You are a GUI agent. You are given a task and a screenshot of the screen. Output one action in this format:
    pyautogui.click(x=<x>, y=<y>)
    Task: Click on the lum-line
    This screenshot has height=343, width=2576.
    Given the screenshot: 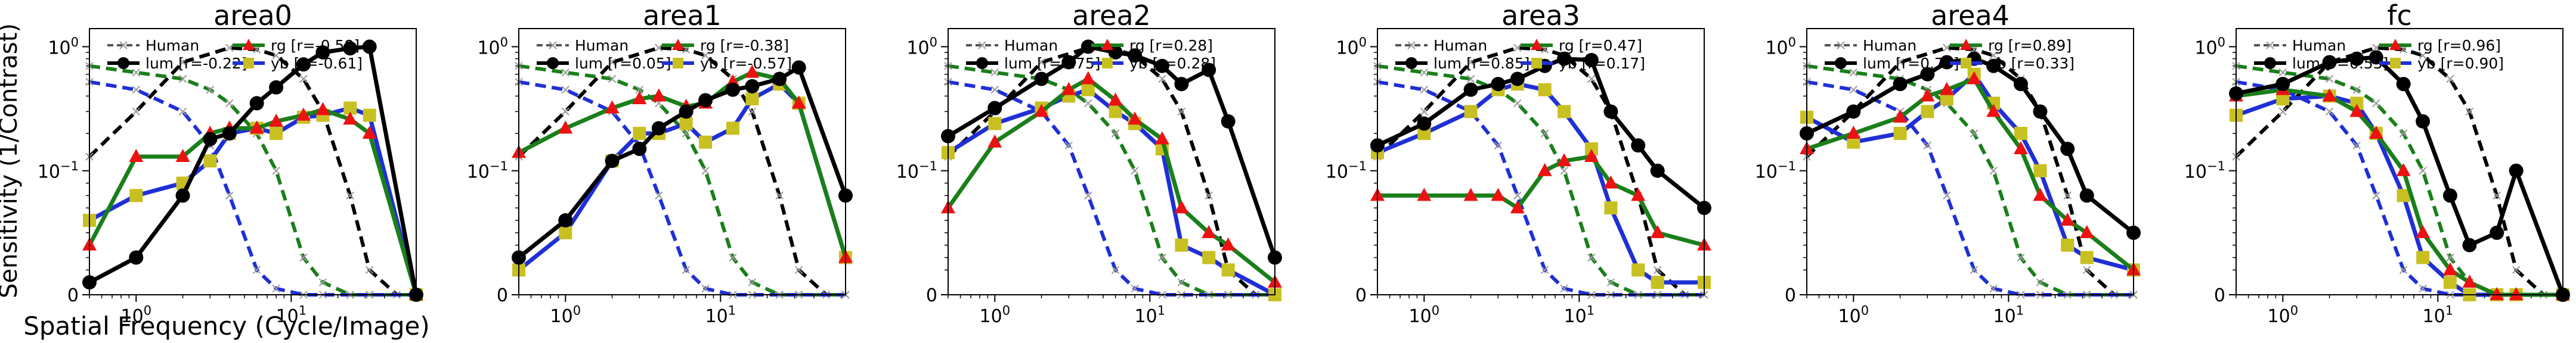 What is the action you would take?
    pyautogui.click(x=1112, y=151)
    